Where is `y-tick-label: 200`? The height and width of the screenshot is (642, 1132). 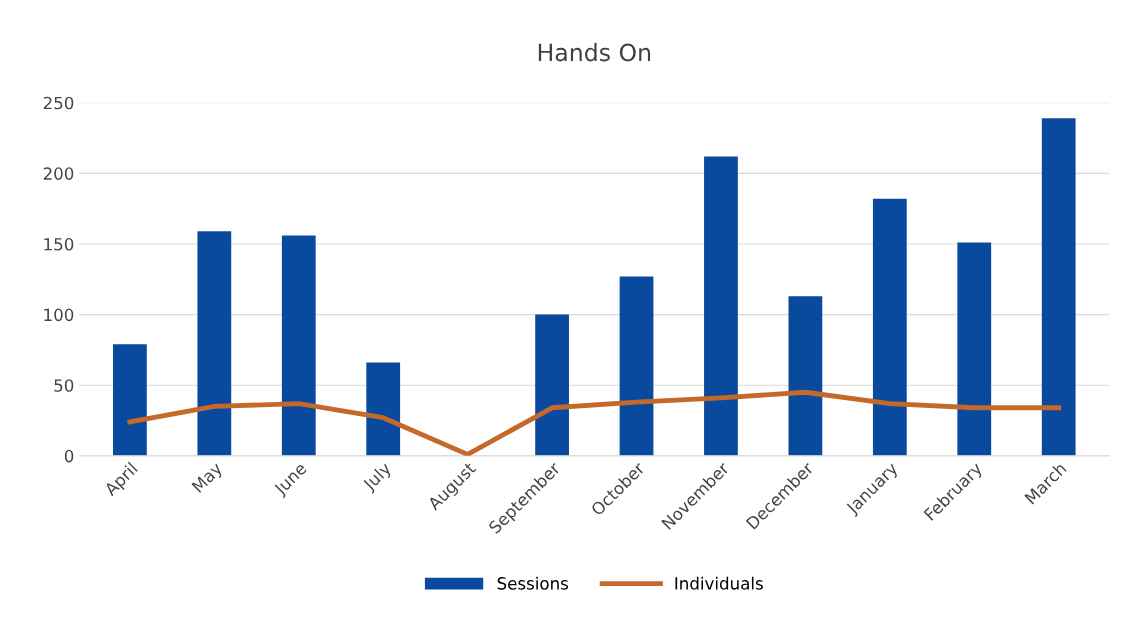 y-tick-label: 200 is located at coordinates (58, 173).